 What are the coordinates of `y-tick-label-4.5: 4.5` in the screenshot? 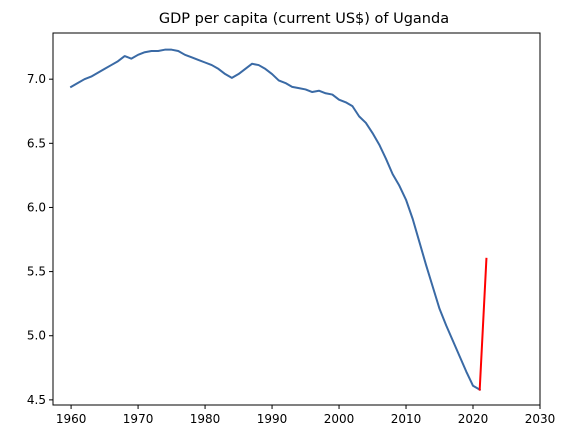 It's located at (36, 400).